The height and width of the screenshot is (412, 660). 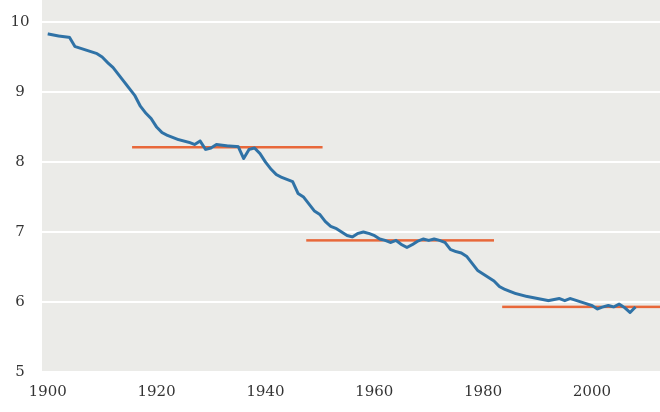 What do you see at coordinates (20, 91) in the screenshot?
I see `y-tick-label: 9` at bounding box center [20, 91].